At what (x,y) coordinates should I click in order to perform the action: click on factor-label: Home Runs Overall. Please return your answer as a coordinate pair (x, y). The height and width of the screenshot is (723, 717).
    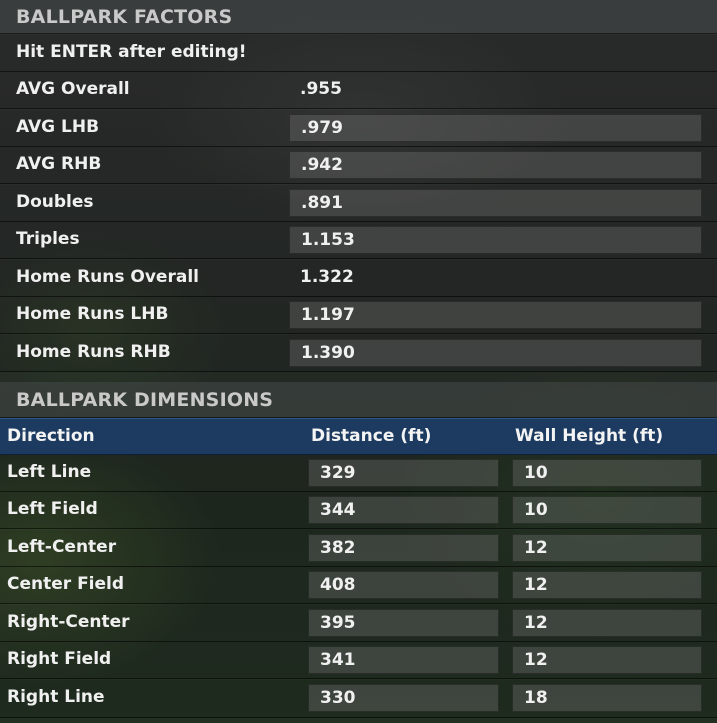
    Looking at the image, I should click on (107, 277).